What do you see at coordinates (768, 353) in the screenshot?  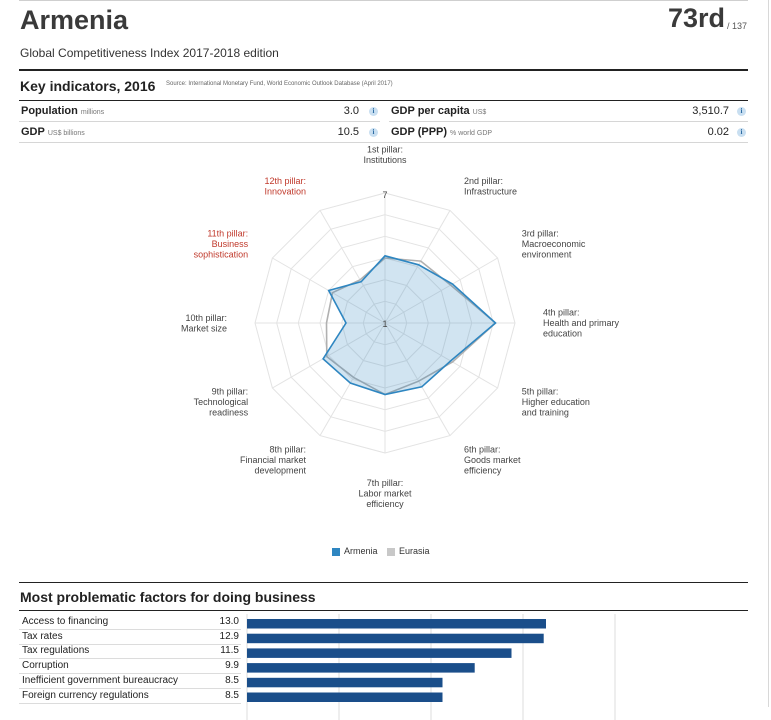 I see `right-border` at bounding box center [768, 353].